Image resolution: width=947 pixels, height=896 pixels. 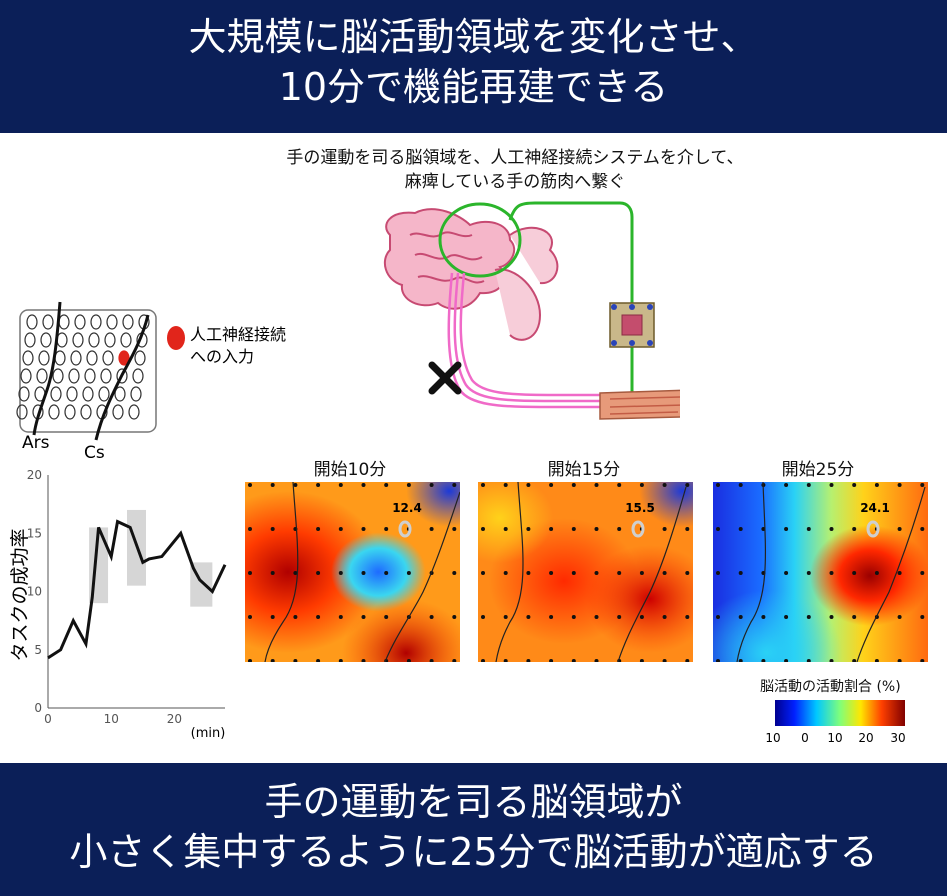 I want to click on colorbar-tick: 30, so click(x=897, y=738).